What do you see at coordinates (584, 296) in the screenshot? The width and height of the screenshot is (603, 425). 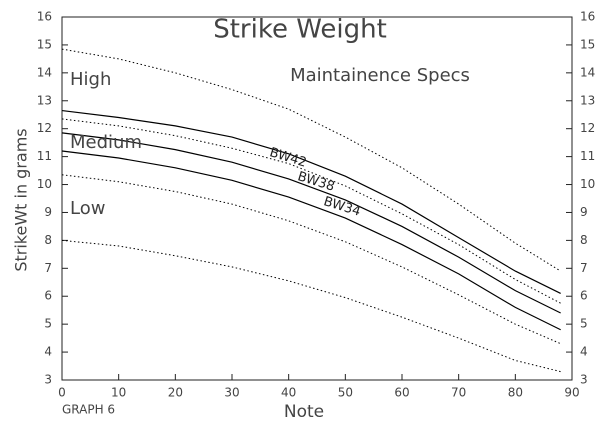 I see `y2-tick-label: 6` at bounding box center [584, 296].